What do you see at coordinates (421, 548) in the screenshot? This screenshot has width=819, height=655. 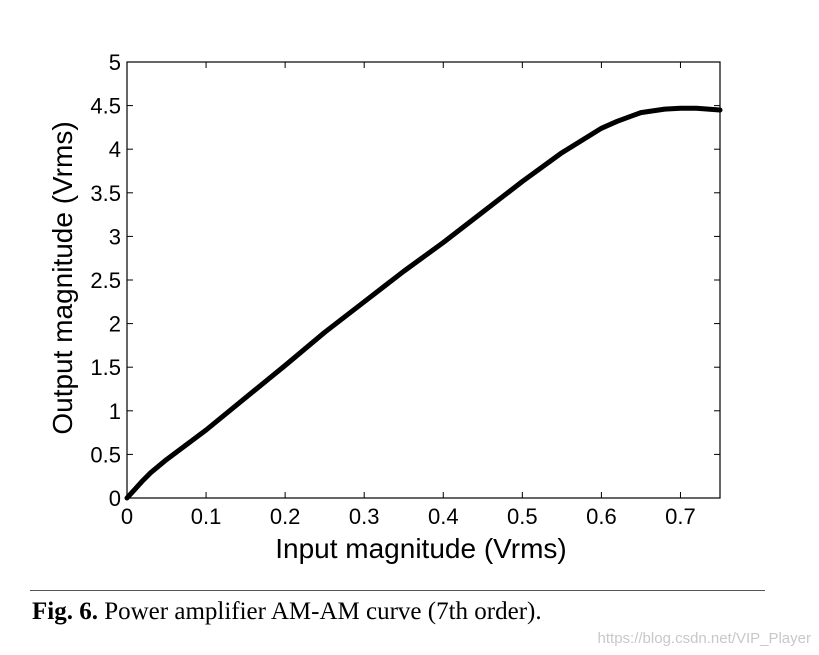 I see `x-axis-title: Input magnitude (Vrms)` at bounding box center [421, 548].